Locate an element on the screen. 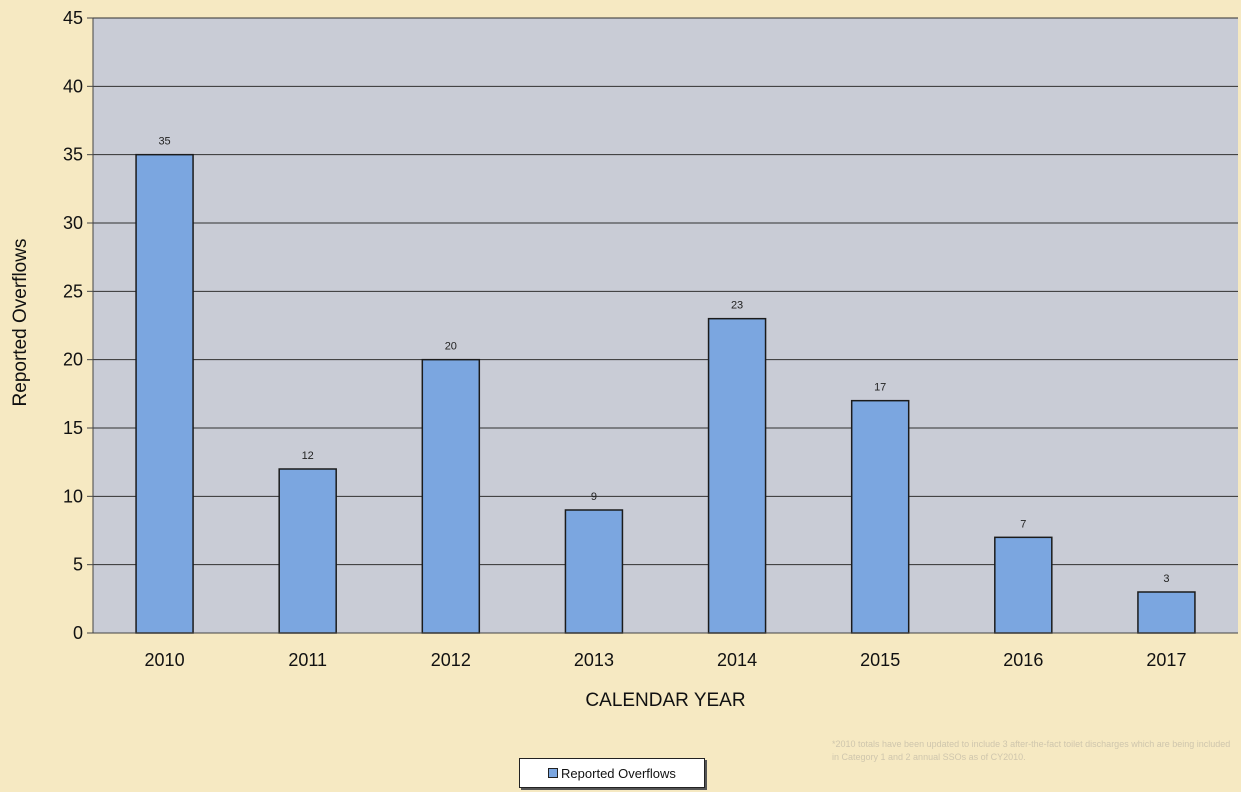  data-label: 17 is located at coordinates (880, 388).